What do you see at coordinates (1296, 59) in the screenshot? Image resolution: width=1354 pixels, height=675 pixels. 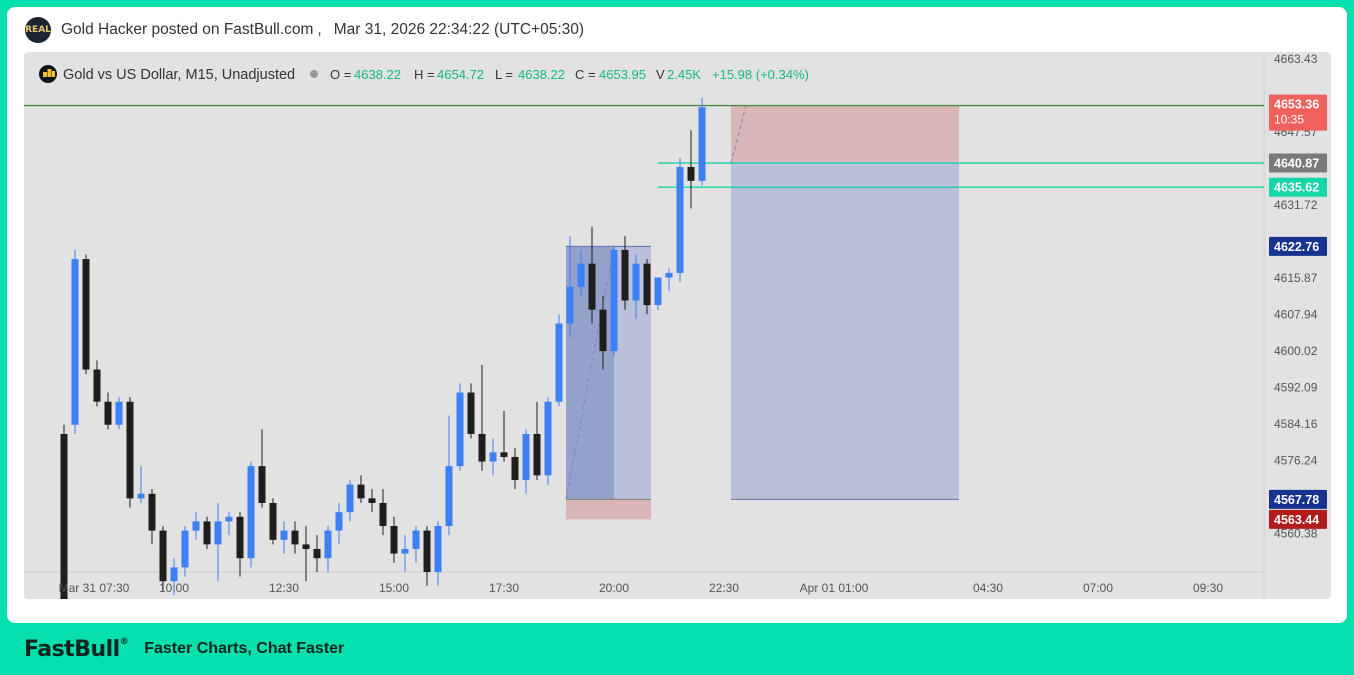 I see `y-tick-label: 4663.43` at bounding box center [1296, 59].